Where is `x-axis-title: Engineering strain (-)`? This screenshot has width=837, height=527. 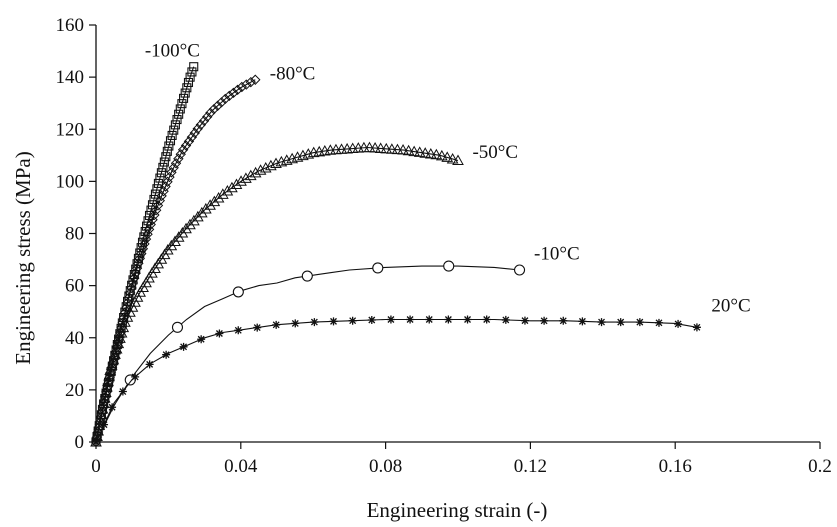 x-axis-title: Engineering strain (-) is located at coordinates (457, 510).